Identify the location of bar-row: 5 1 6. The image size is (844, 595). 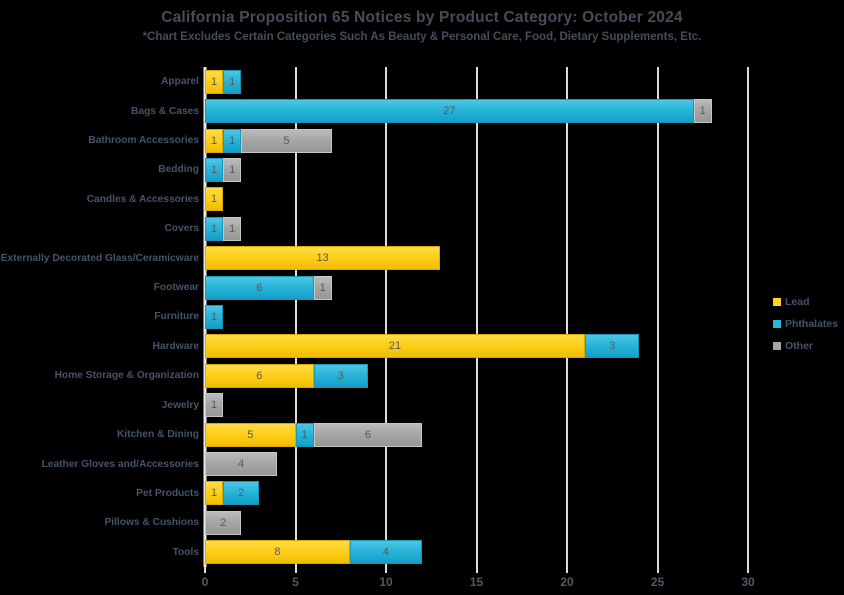
(314, 434).